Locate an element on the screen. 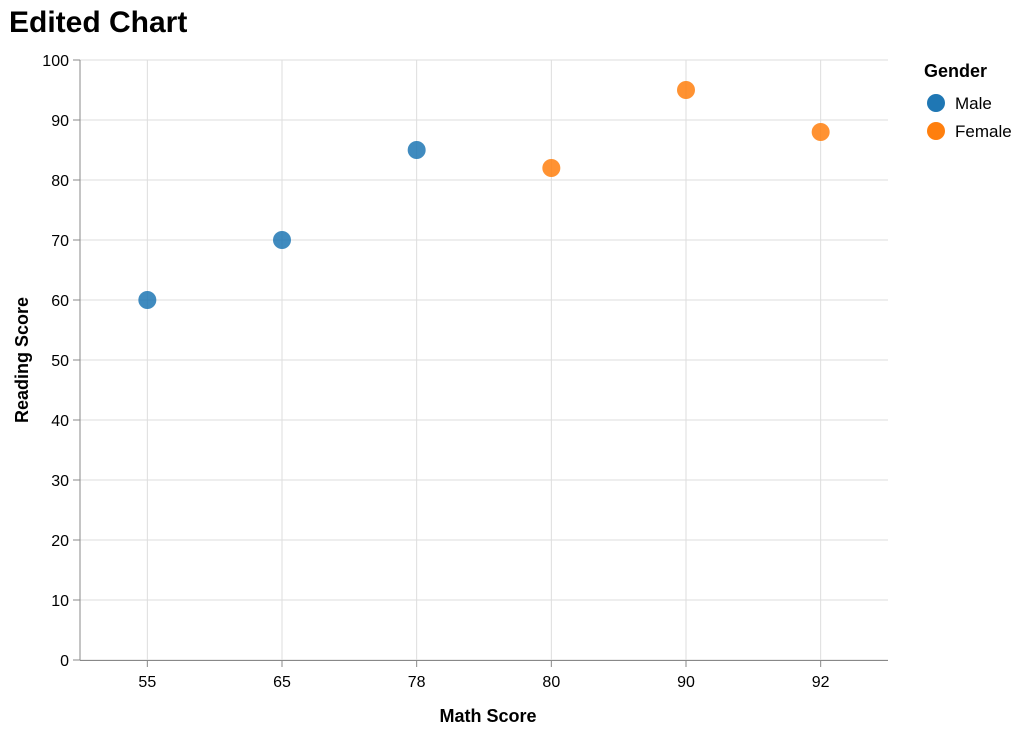 The width and height of the screenshot is (1034, 734). y-tick-label: 80 is located at coordinates (60, 181).